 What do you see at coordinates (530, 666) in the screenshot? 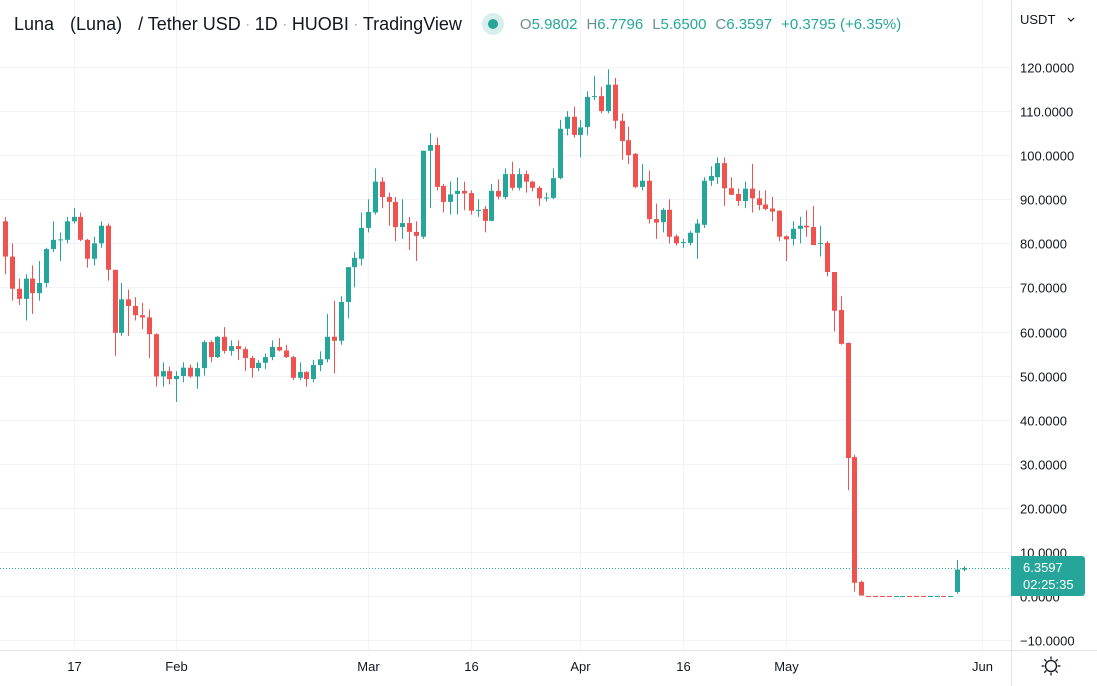
I see `time-axis: 17 Feb Mar 16 Apr 16 May Jun` at bounding box center [530, 666].